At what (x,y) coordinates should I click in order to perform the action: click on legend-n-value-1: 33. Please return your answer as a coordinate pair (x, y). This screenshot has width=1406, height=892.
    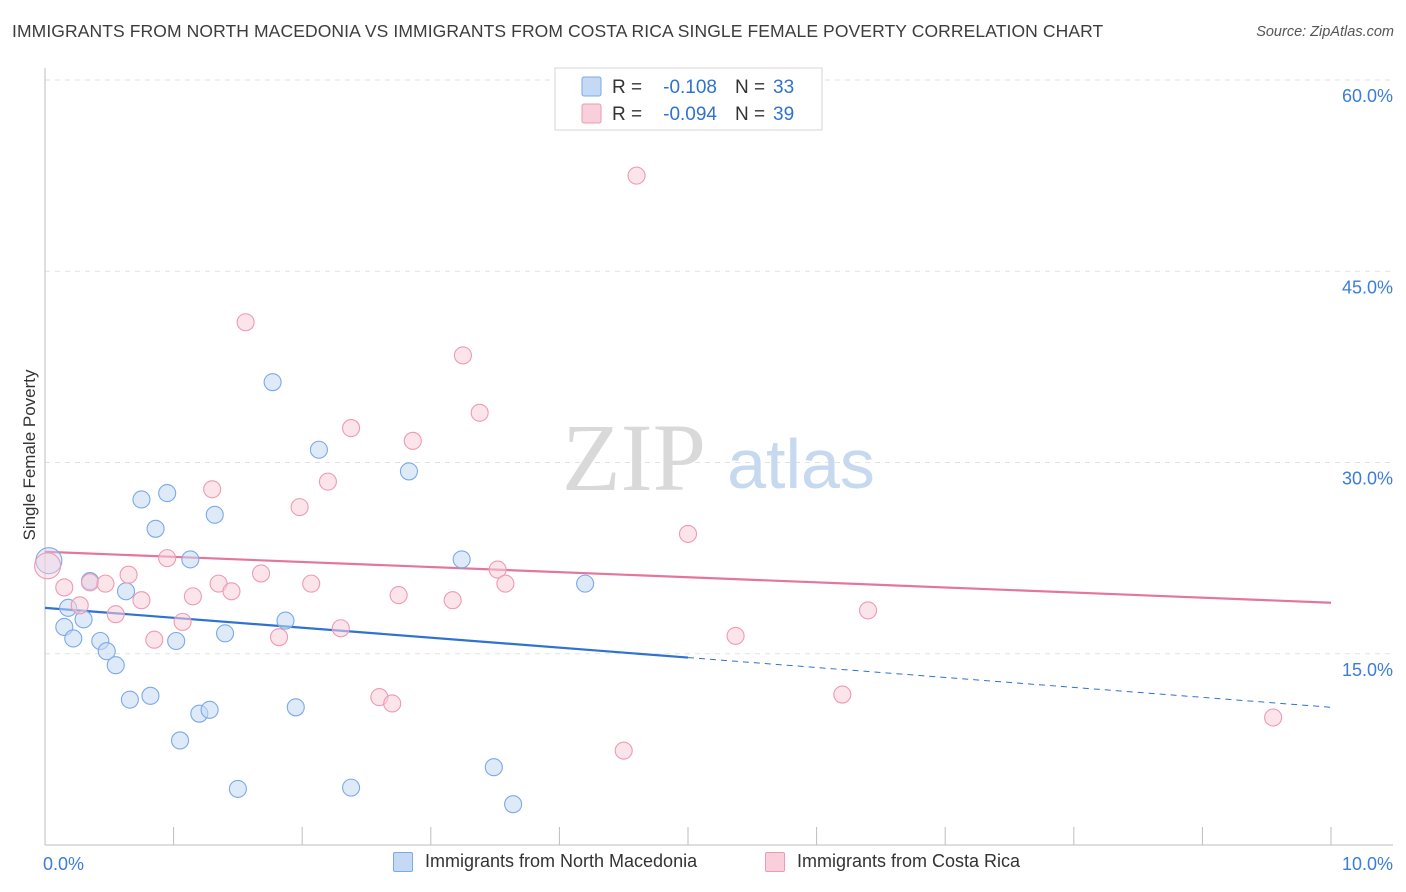
    Looking at the image, I should click on (783, 87).